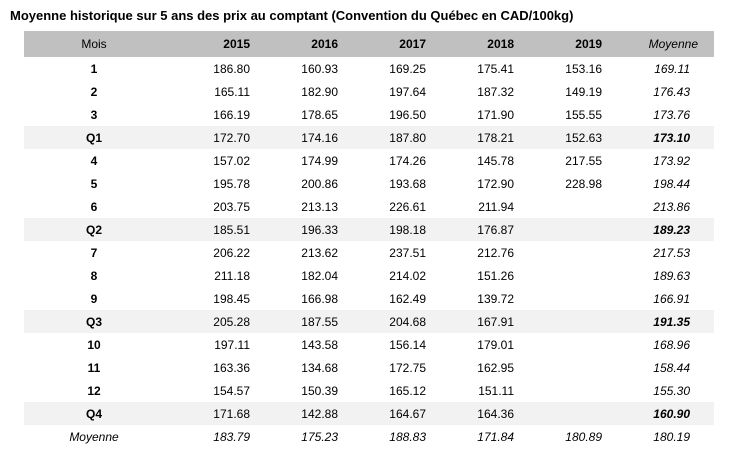 The width and height of the screenshot is (734, 465). What do you see at coordinates (496, 390) in the screenshot?
I see `price-cell: 151.11` at bounding box center [496, 390].